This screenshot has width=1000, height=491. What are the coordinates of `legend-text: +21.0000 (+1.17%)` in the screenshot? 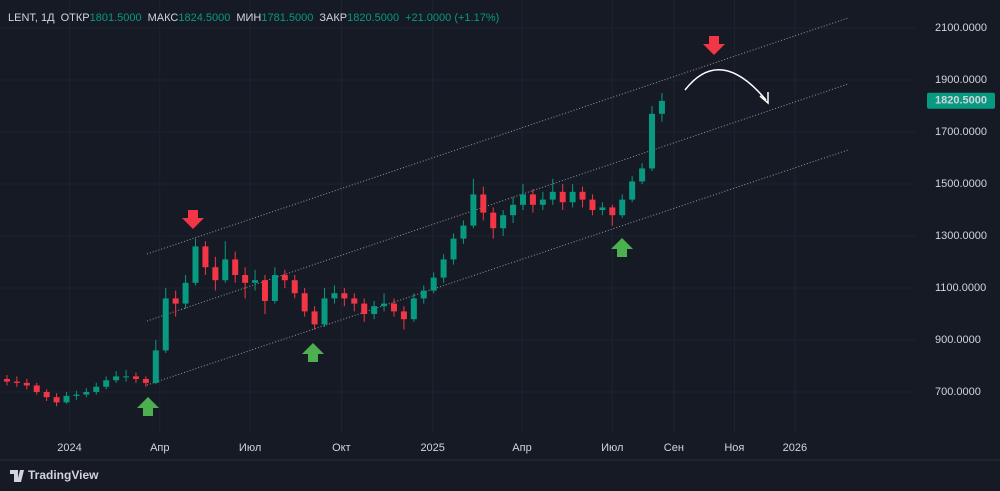 It's located at (452, 18).